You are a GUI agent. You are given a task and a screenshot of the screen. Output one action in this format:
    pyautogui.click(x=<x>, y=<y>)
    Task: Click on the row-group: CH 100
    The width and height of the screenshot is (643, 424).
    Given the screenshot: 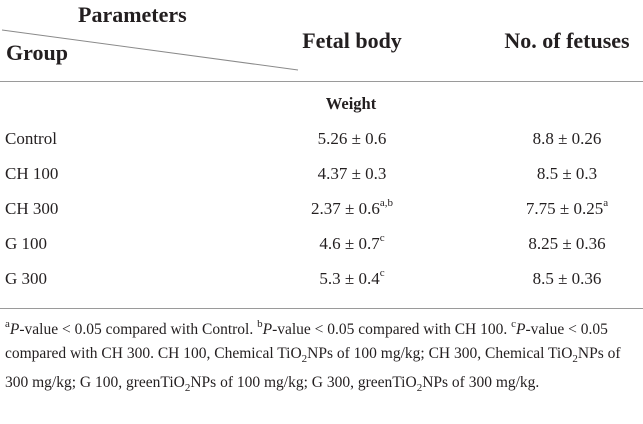 What is the action you would take?
    pyautogui.click(x=32, y=173)
    